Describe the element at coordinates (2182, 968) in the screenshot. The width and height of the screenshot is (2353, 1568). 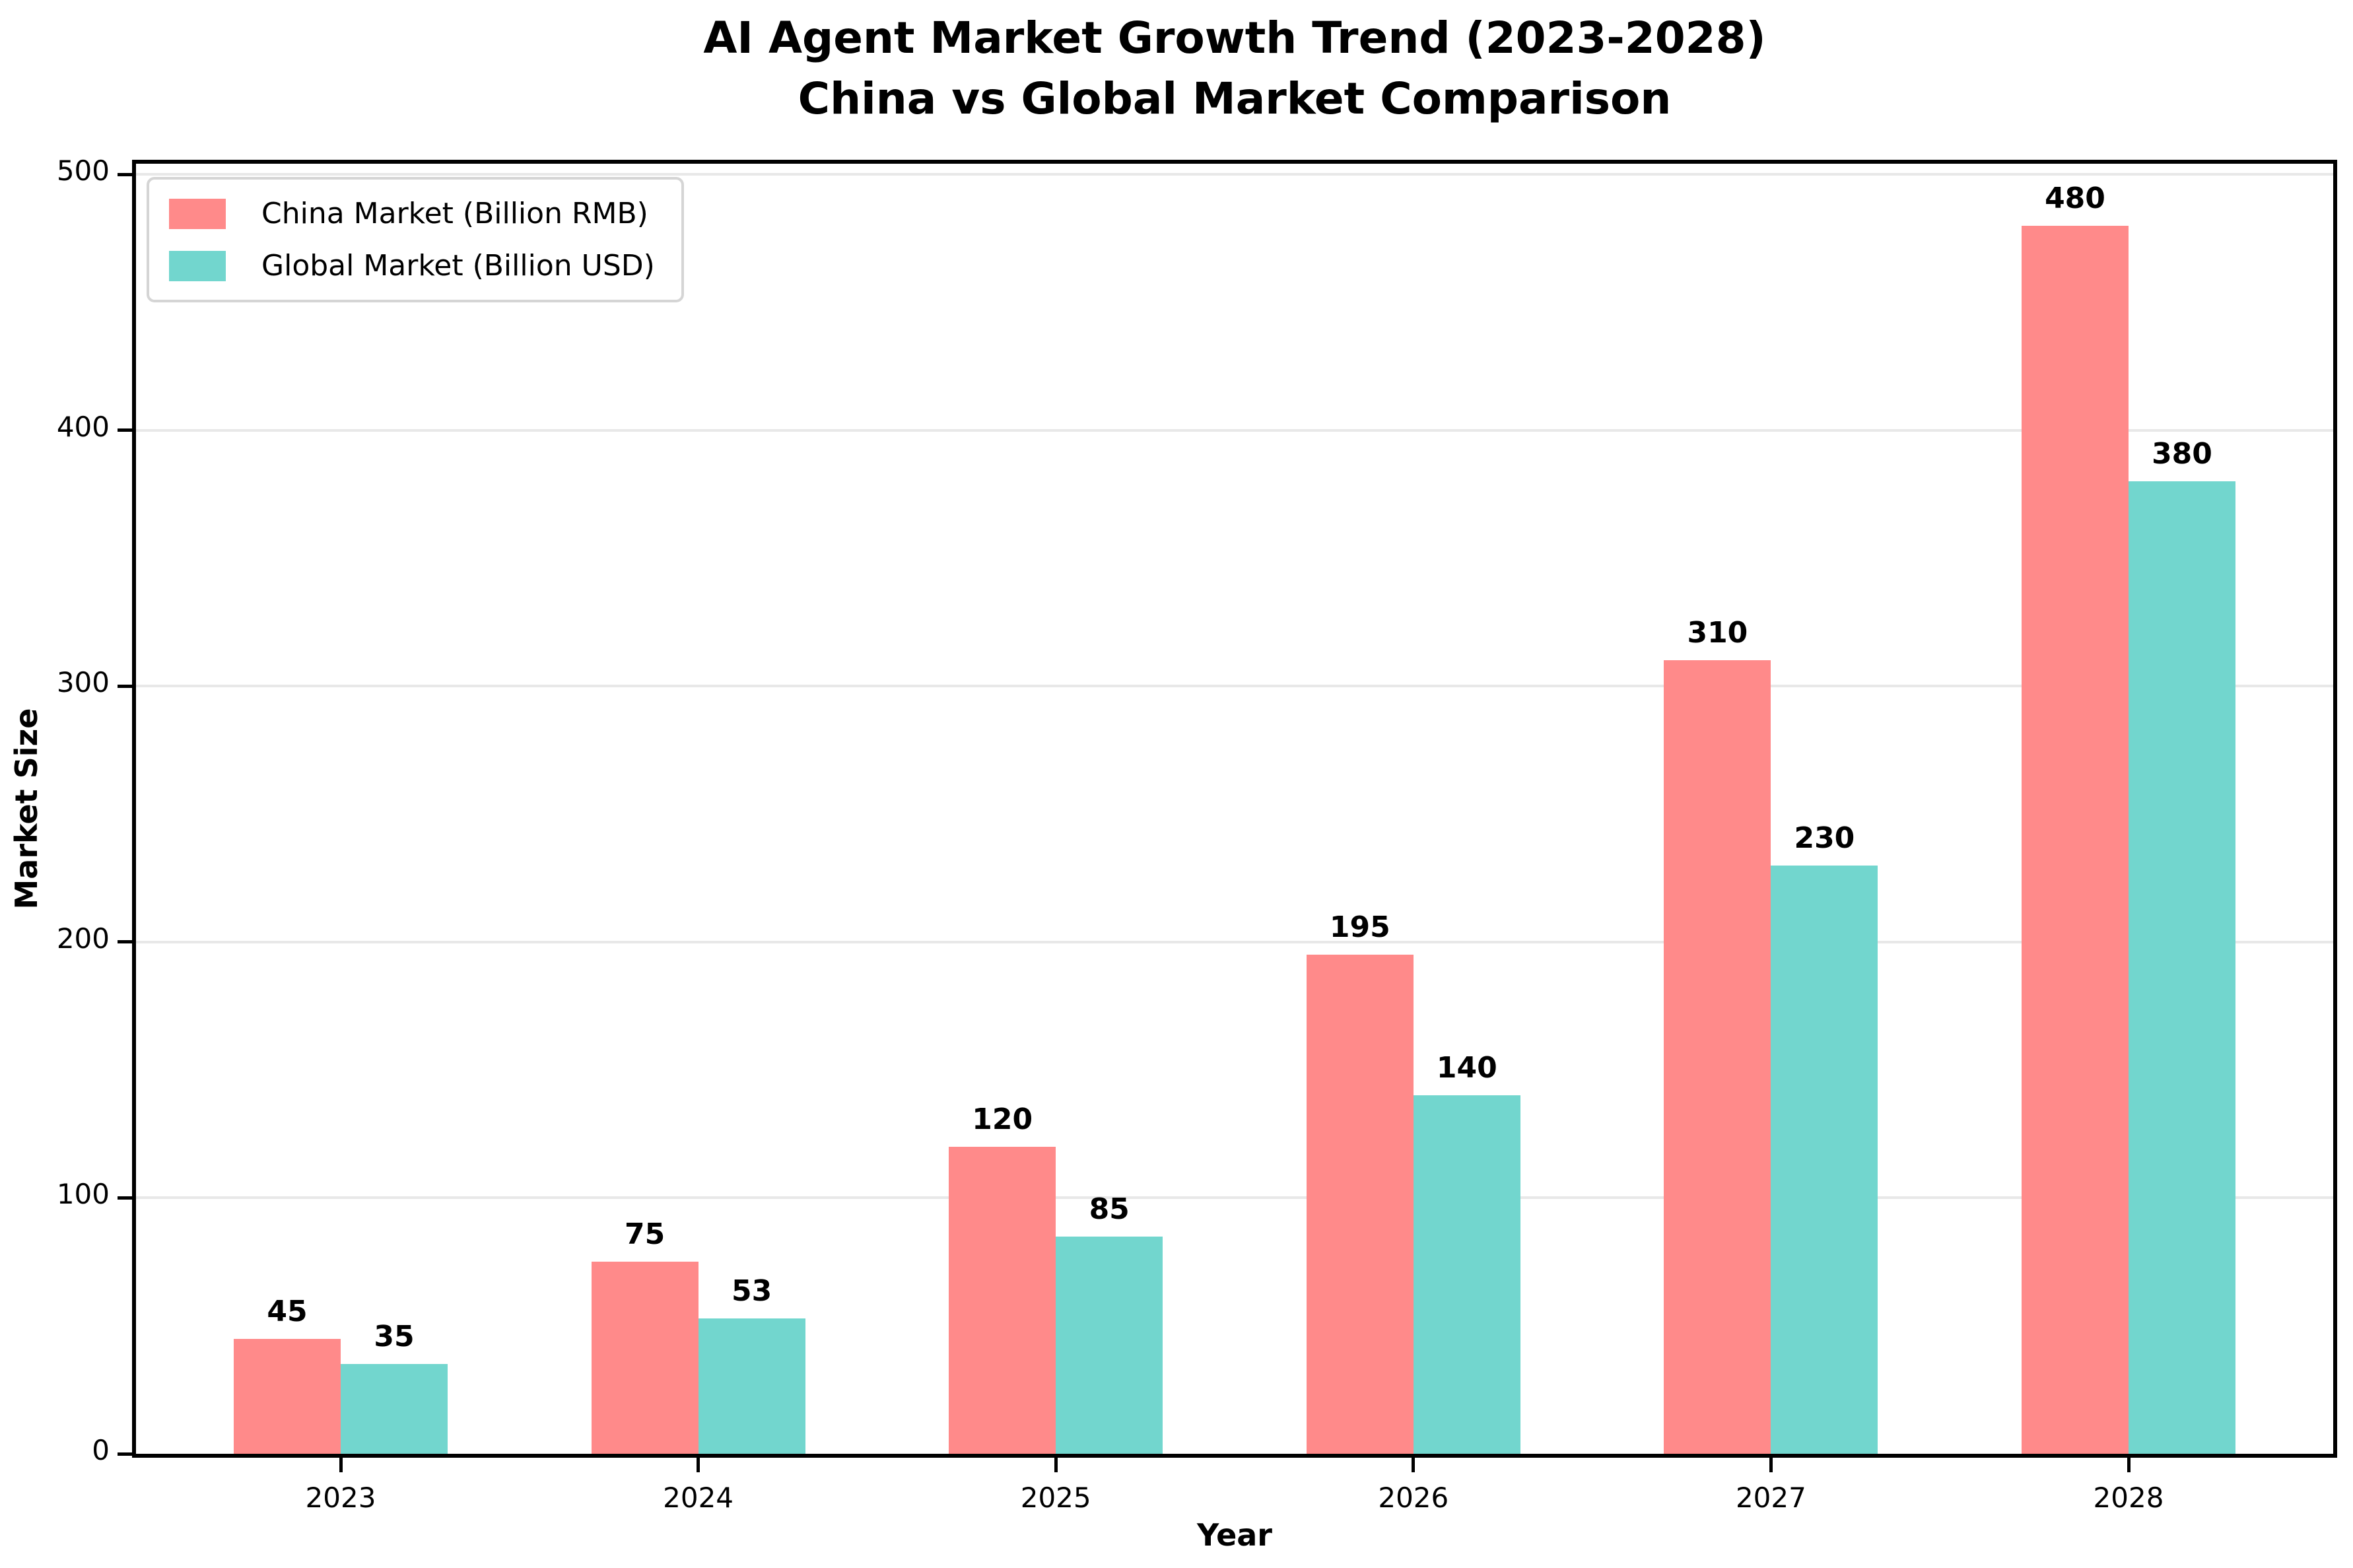
I see `bar-global-2028` at that location.